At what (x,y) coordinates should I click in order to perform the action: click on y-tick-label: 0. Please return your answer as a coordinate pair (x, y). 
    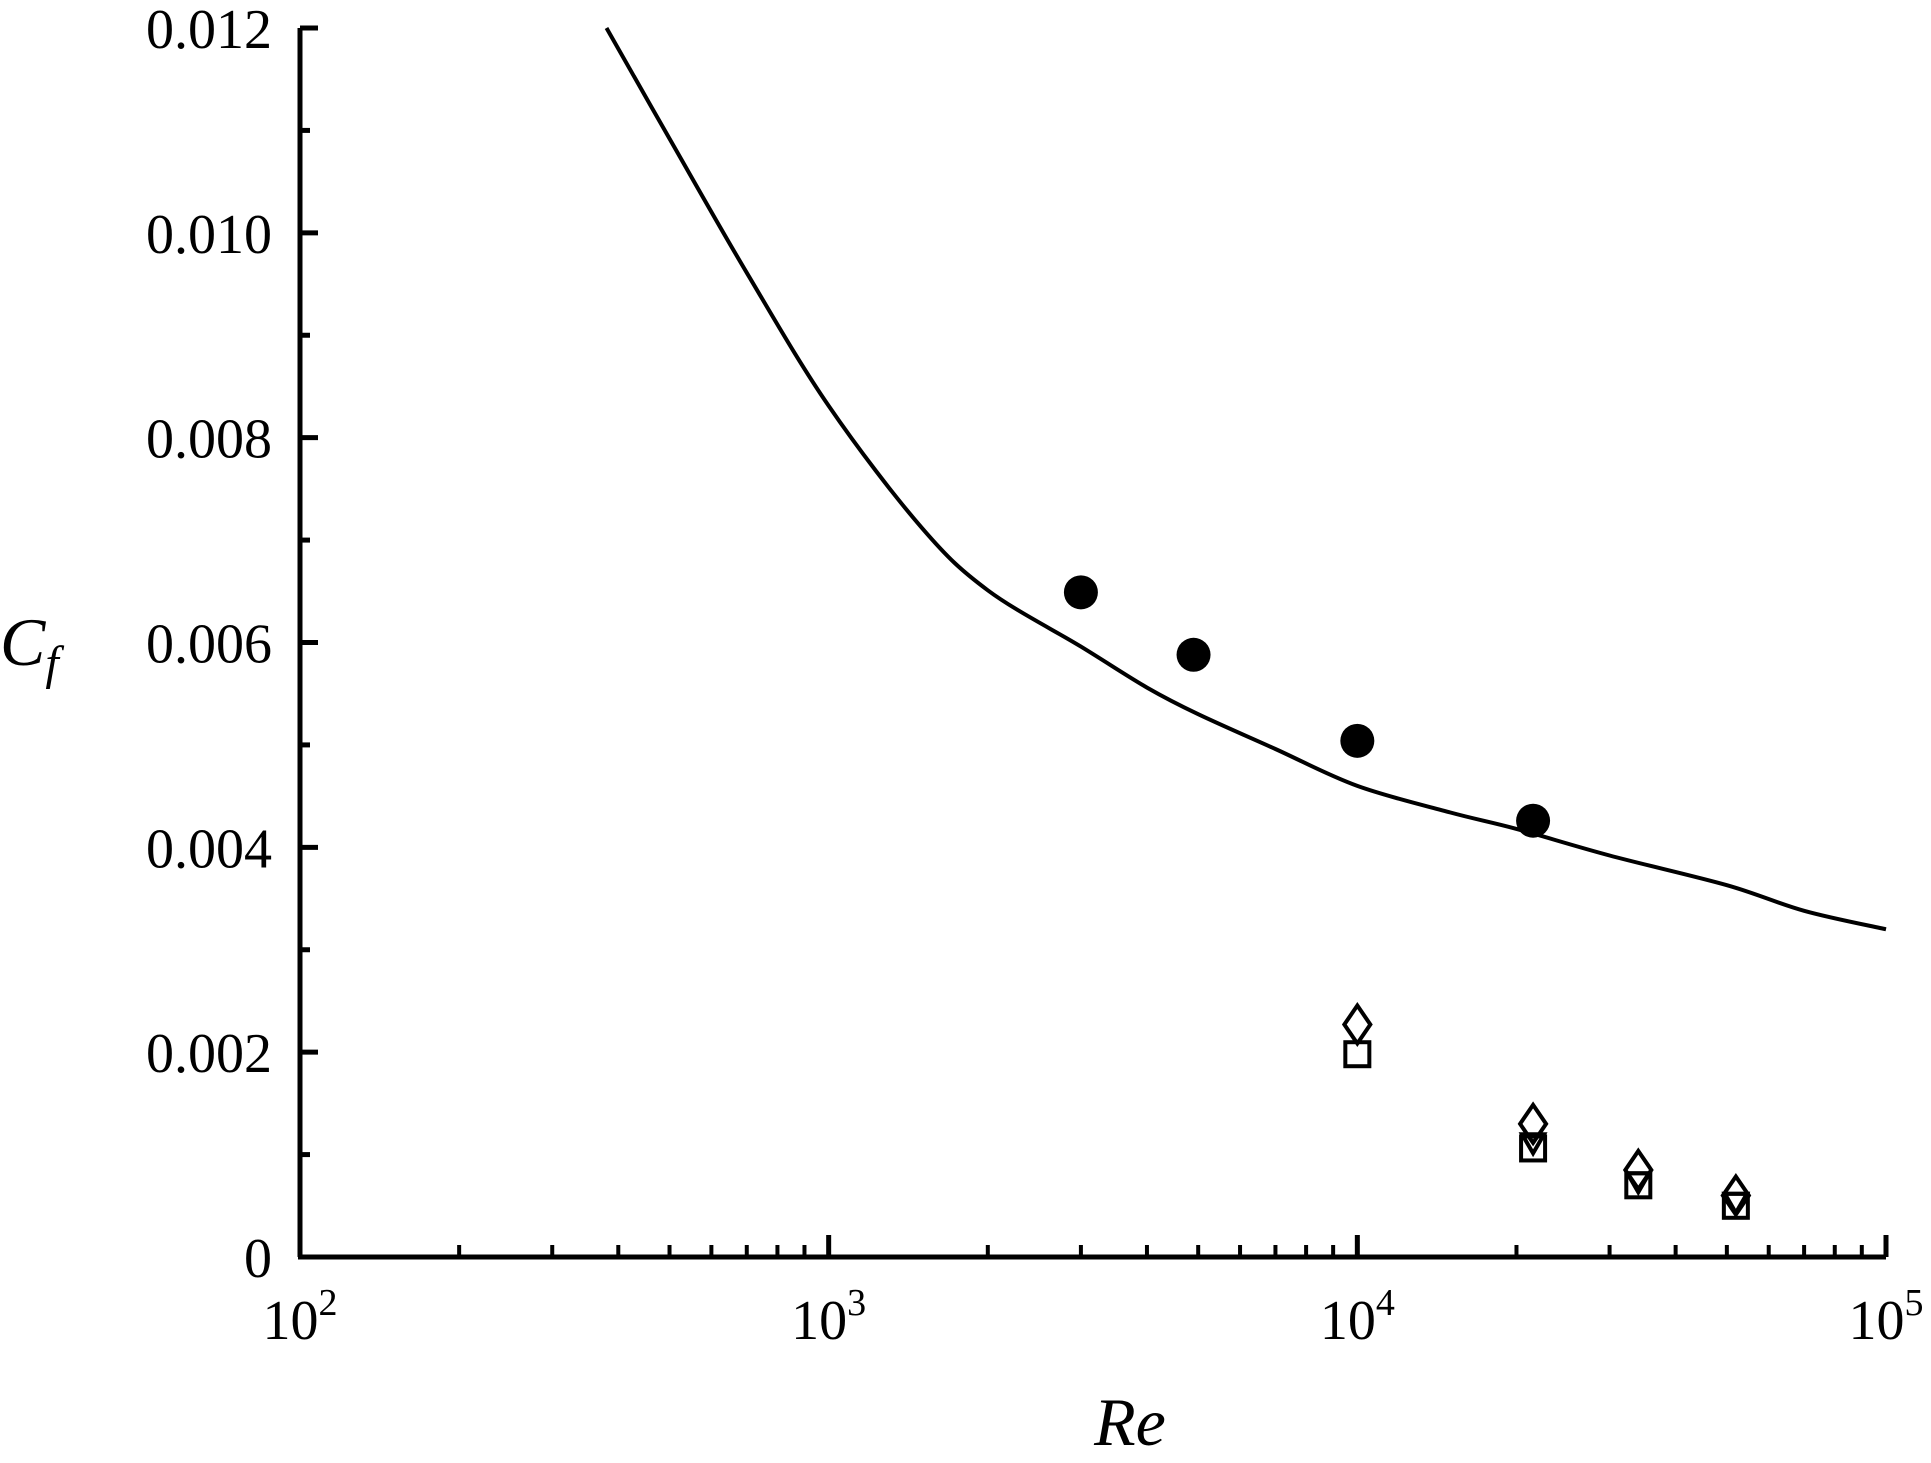
    Looking at the image, I should click on (258, 1259).